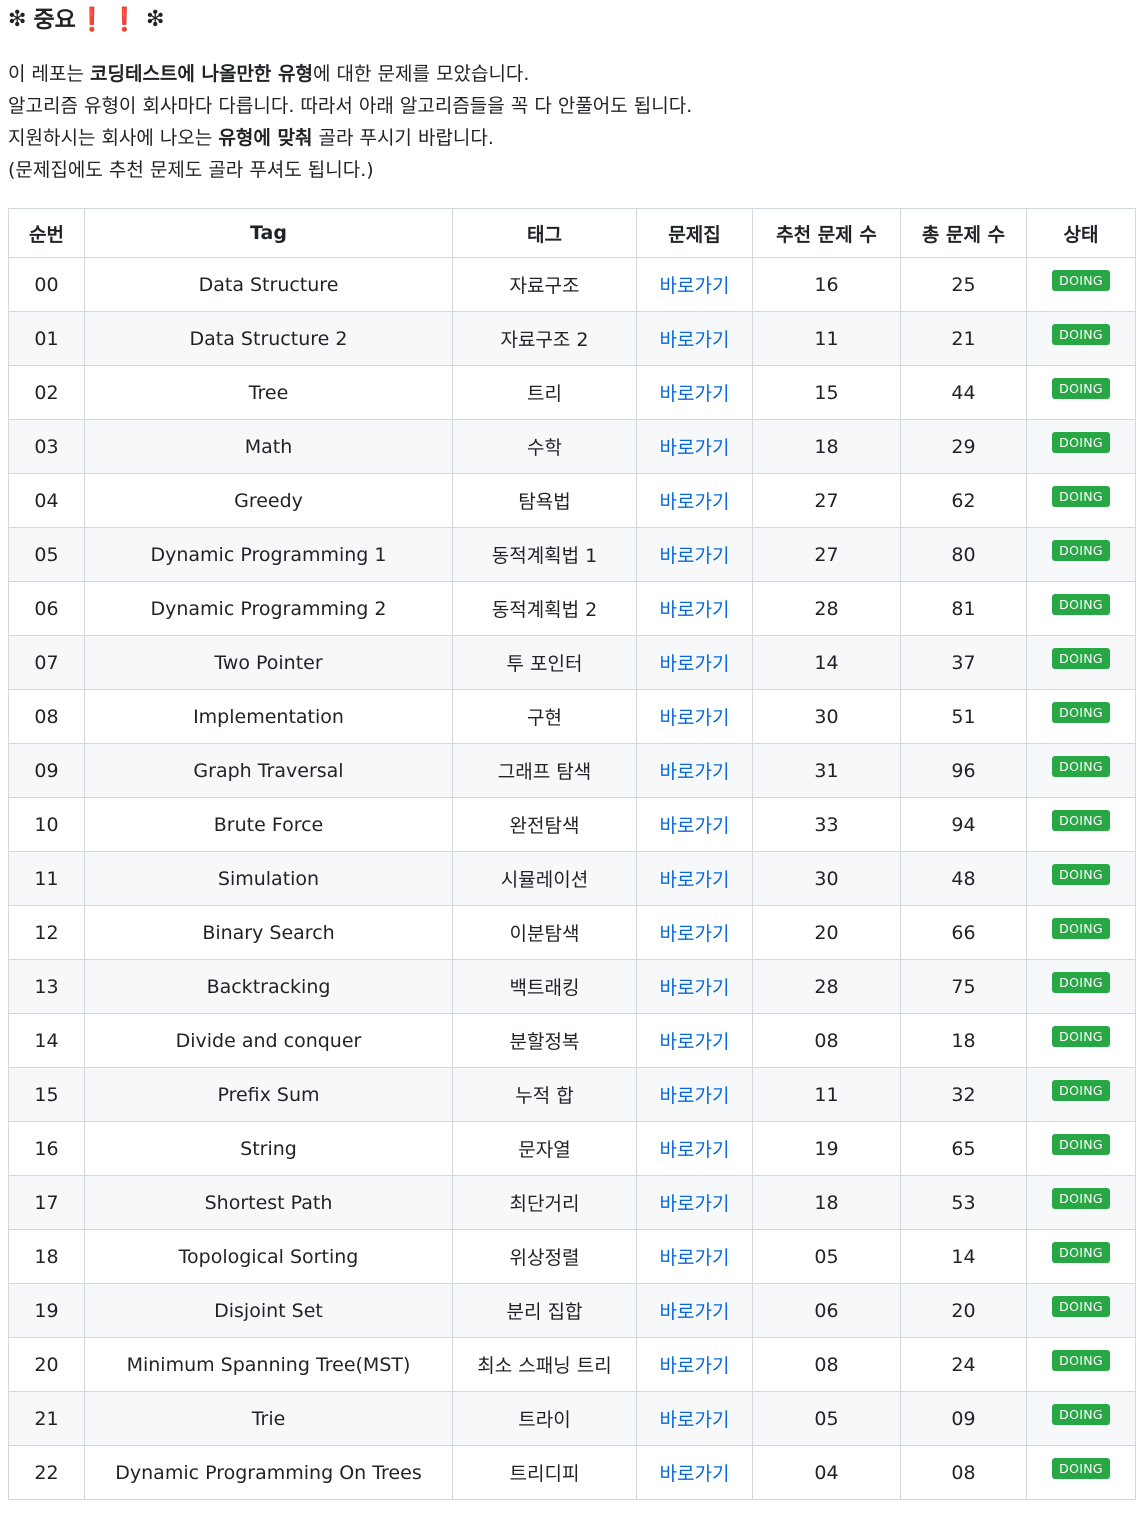  Describe the element at coordinates (572, 878) in the screenshot. I see `table-row: 11 Simulation 시뮬레이션 바로가기 30 48 DOING` at that location.